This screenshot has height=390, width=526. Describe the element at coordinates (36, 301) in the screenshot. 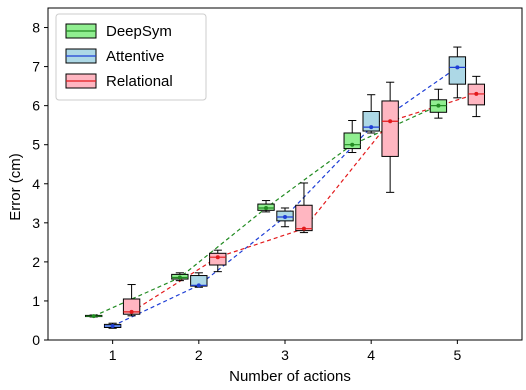

I see `y-tick-label: 1` at that location.